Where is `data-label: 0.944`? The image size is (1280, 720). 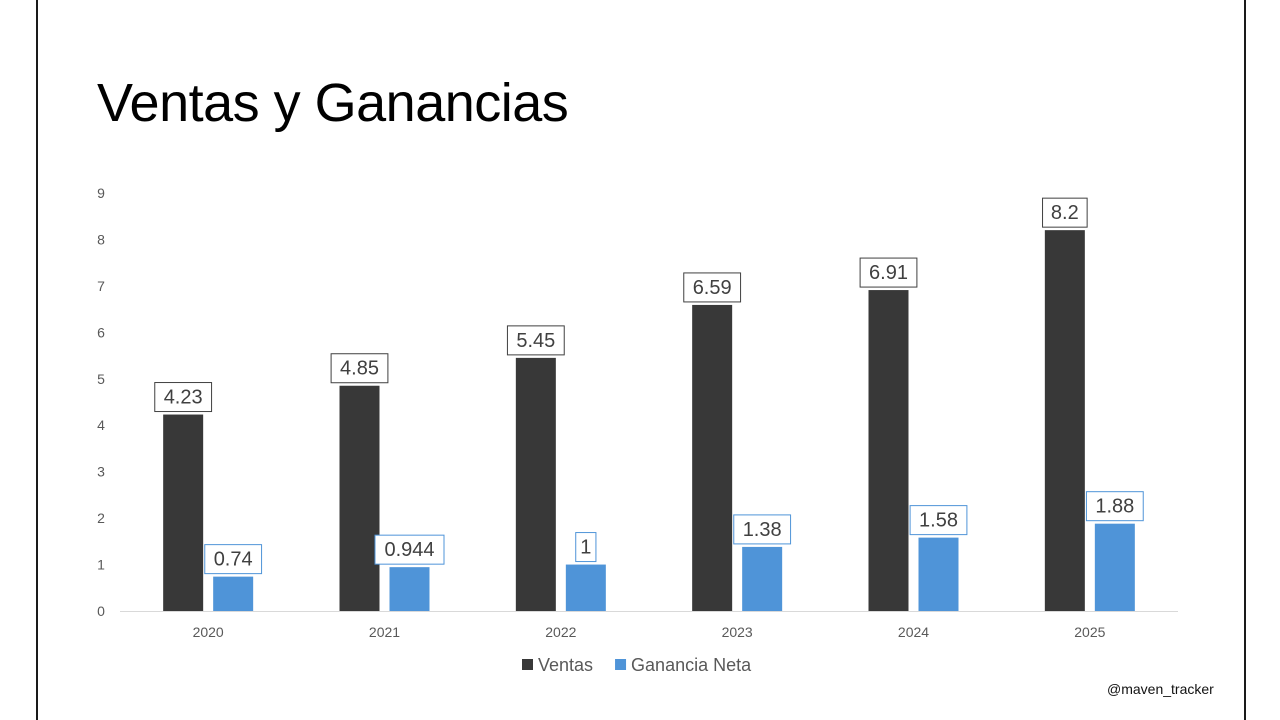
data-label: 0.944 is located at coordinates (409, 550).